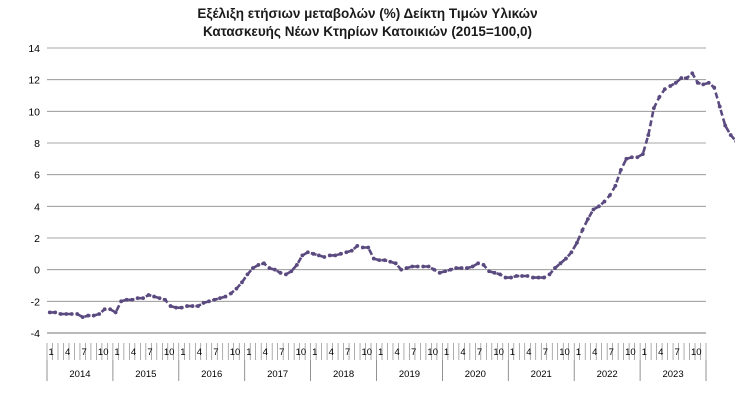 The width and height of the screenshot is (735, 409). I want to click on y-tick-label: 14, so click(34, 49).